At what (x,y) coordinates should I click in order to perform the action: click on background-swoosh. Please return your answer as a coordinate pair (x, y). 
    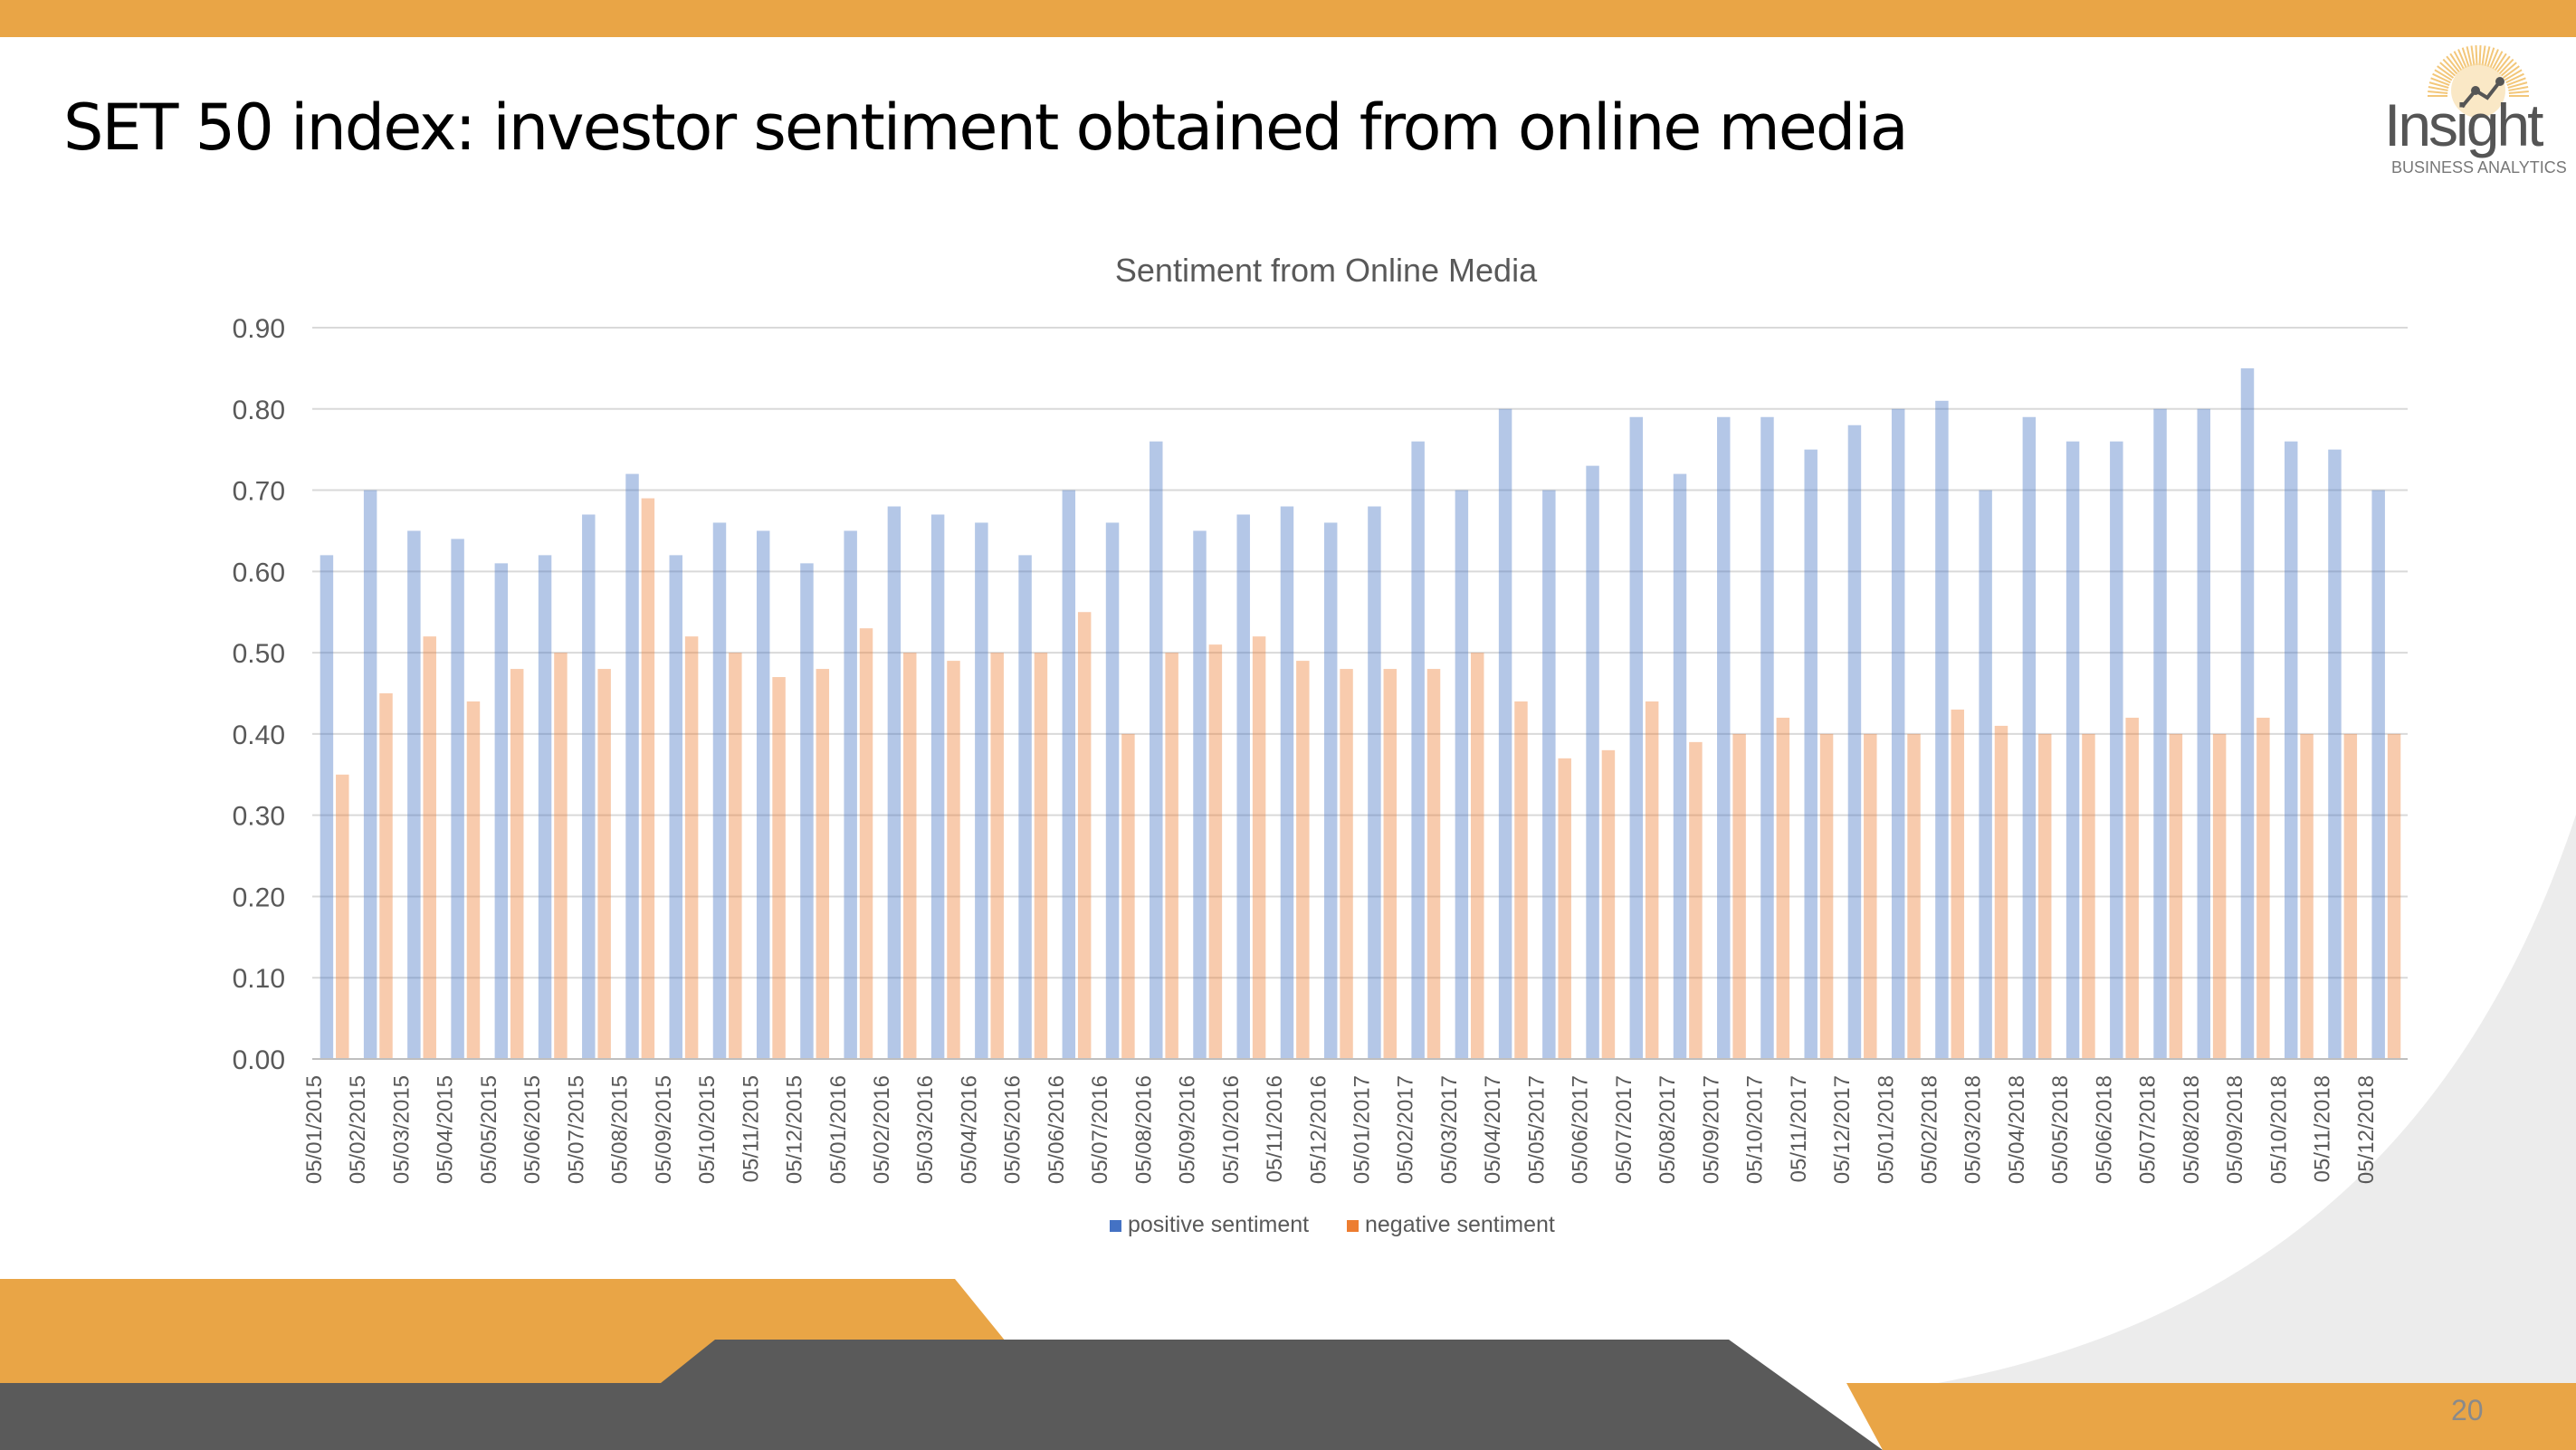
    Looking at the image, I should click on (2252, 1100).